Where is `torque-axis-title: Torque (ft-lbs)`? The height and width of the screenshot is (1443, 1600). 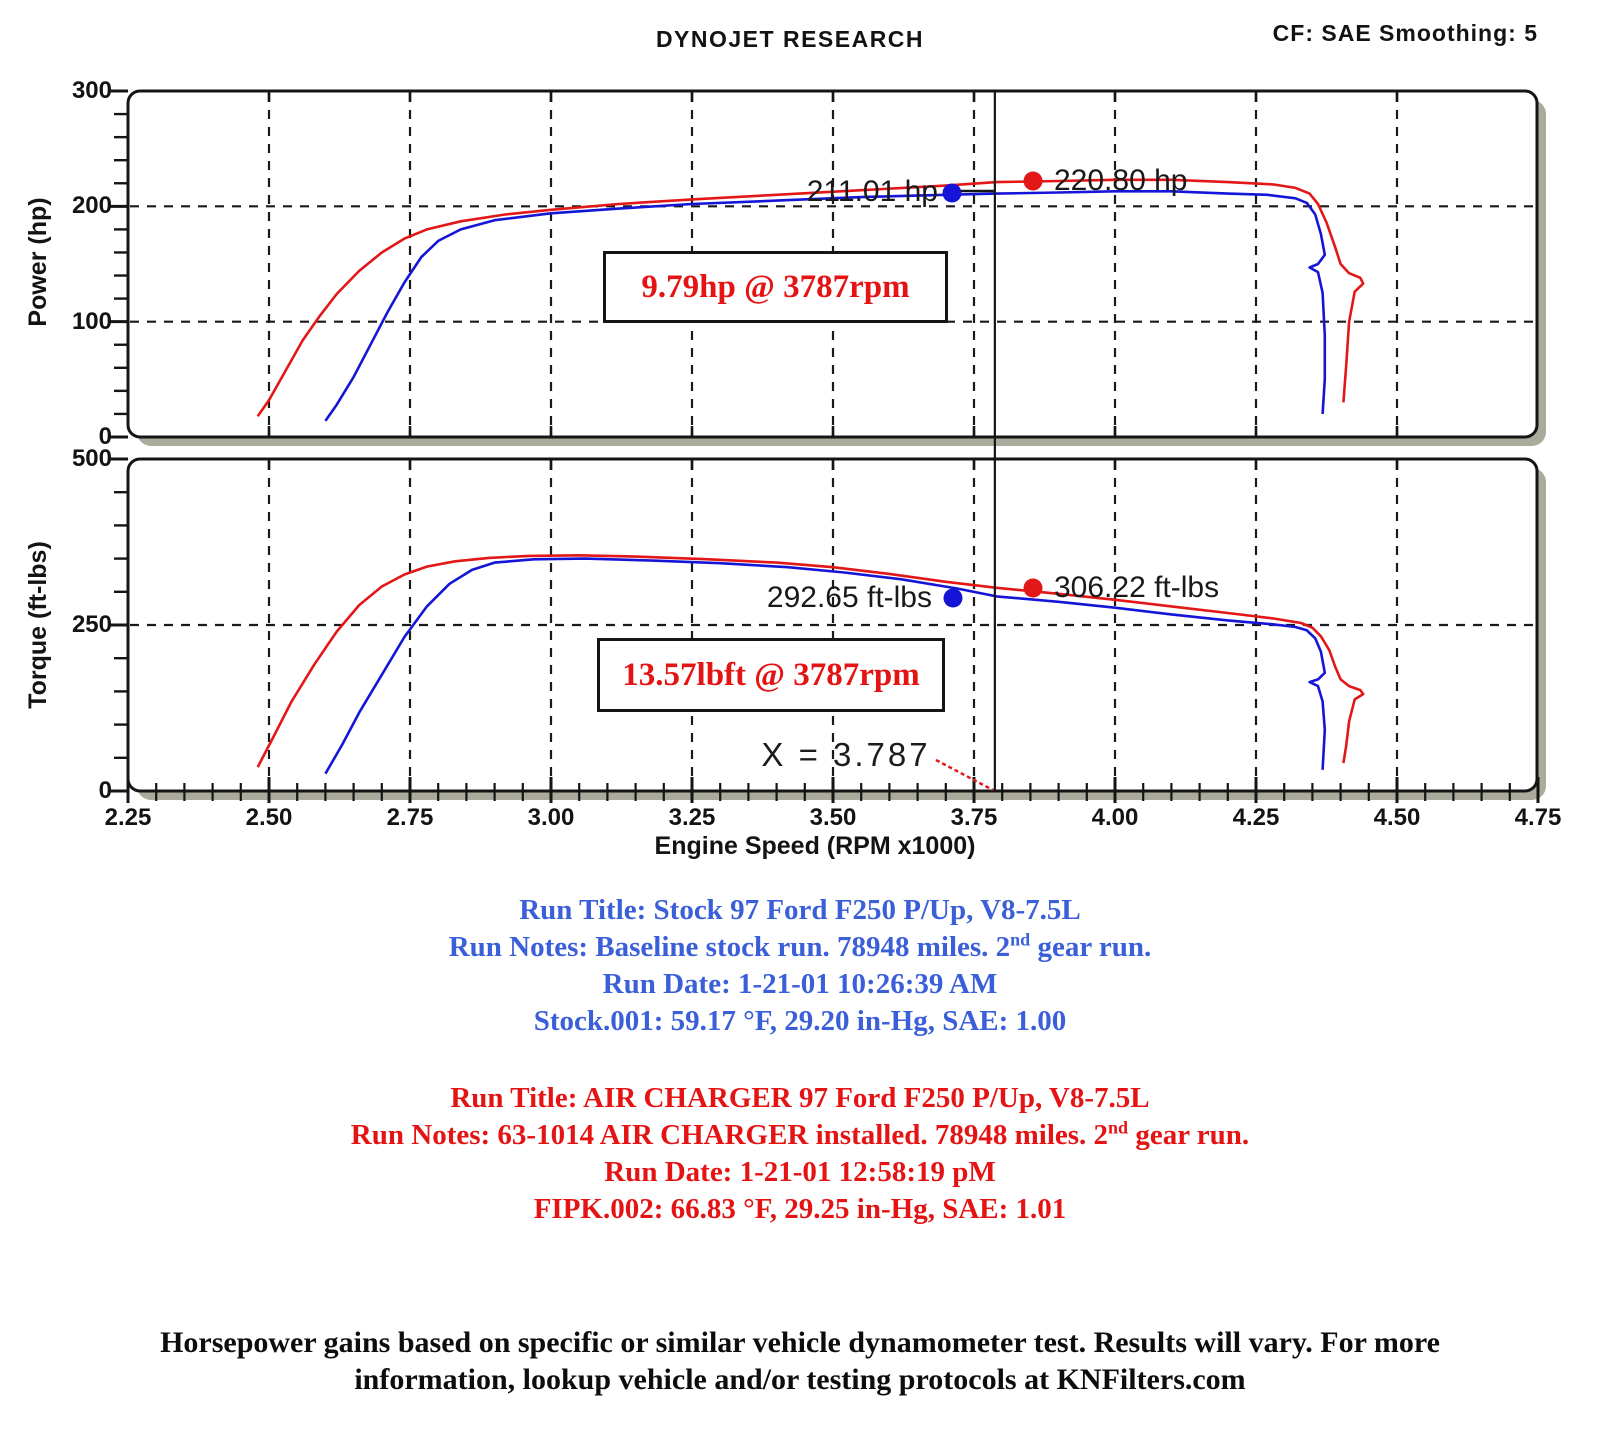
torque-axis-title: Torque (ft-lbs) is located at coordinates (38, 625).